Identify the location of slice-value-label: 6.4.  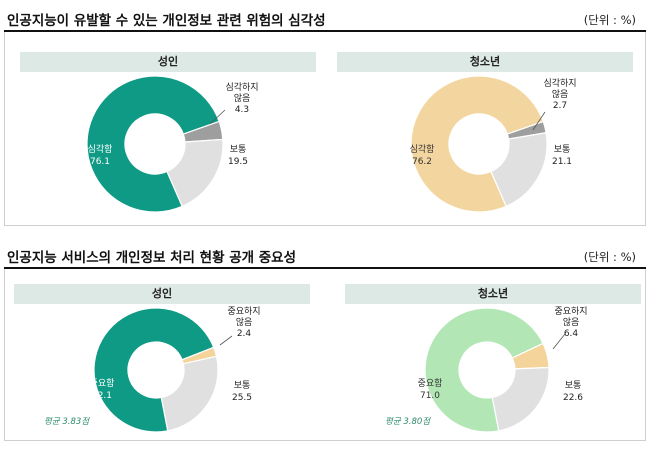
(571, 334).